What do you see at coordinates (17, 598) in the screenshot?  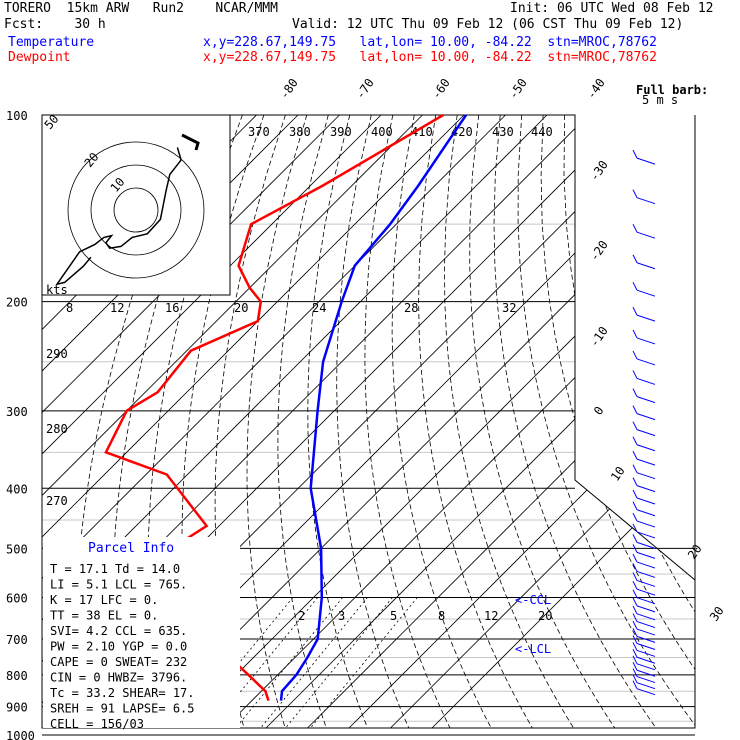 I see `pressure-tick-label: 600` at bounding box center [17, 598].